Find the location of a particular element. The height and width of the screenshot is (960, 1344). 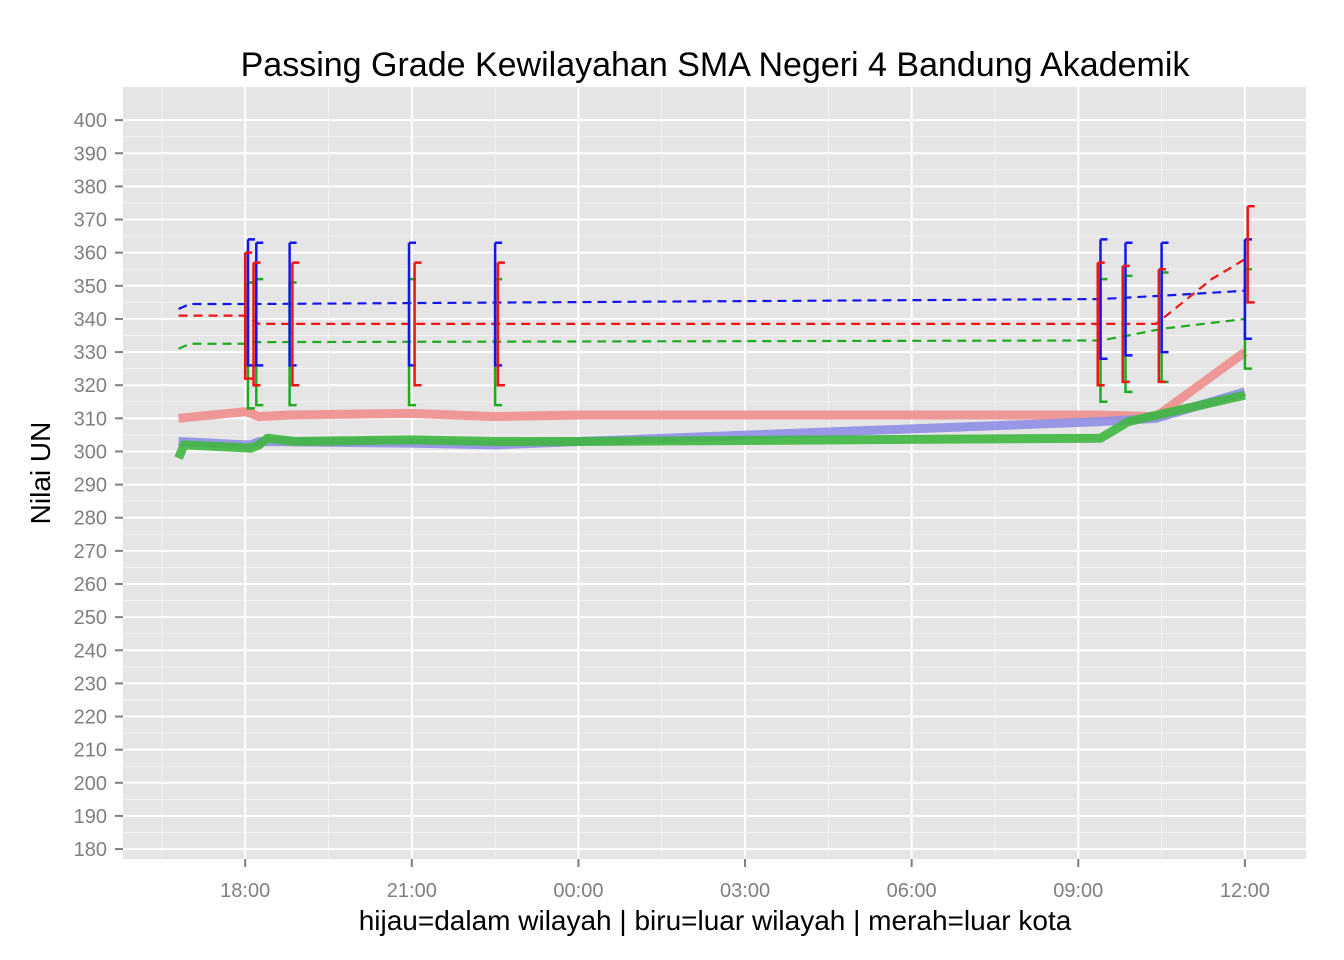

x-axis: 18:00 21:00 00:00 03:00 06:00 09:00 12:00 is located at coordinates (745, 880).